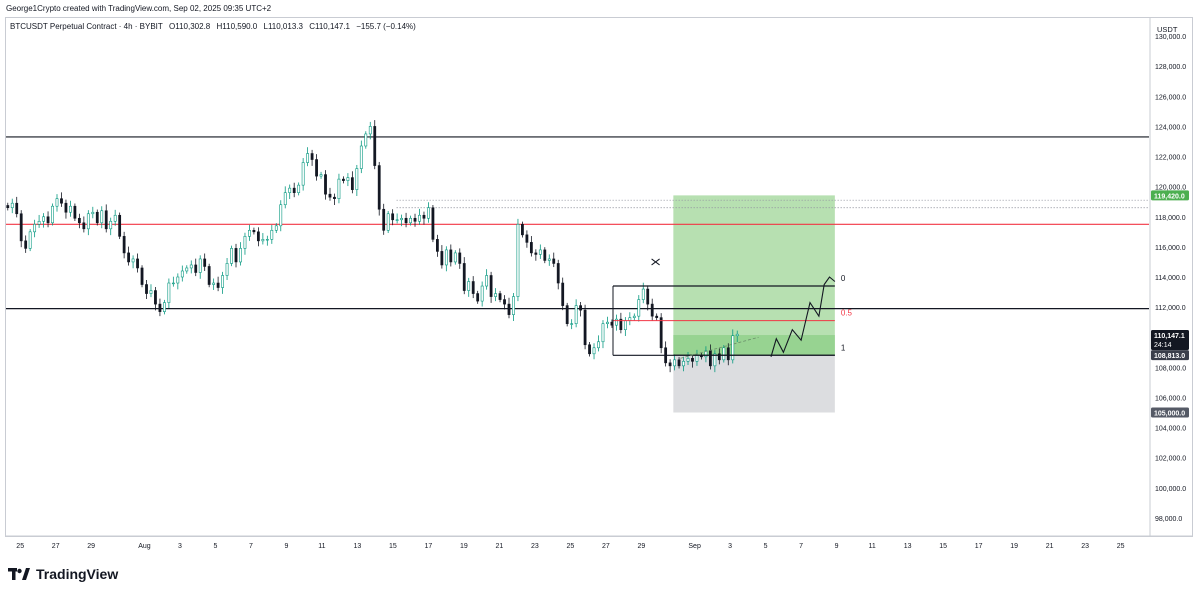 The width and height of the screenshot is (1199, 594). Describe the element at coordinates (1170, 489) in the screenshot. I see `price-tick-label: 100,000.0` at that location.